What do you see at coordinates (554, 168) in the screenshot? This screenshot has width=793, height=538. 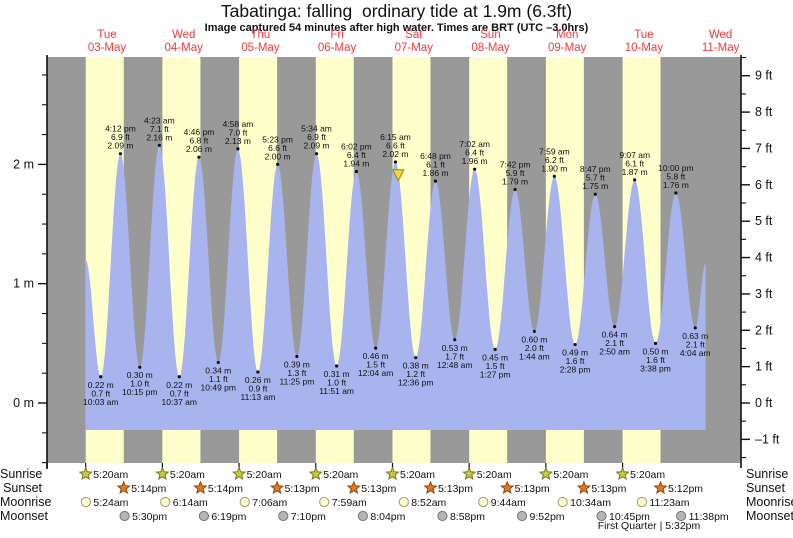 I see `high-tide-m-label: 1.90 m` at bounding box center [554, 168].